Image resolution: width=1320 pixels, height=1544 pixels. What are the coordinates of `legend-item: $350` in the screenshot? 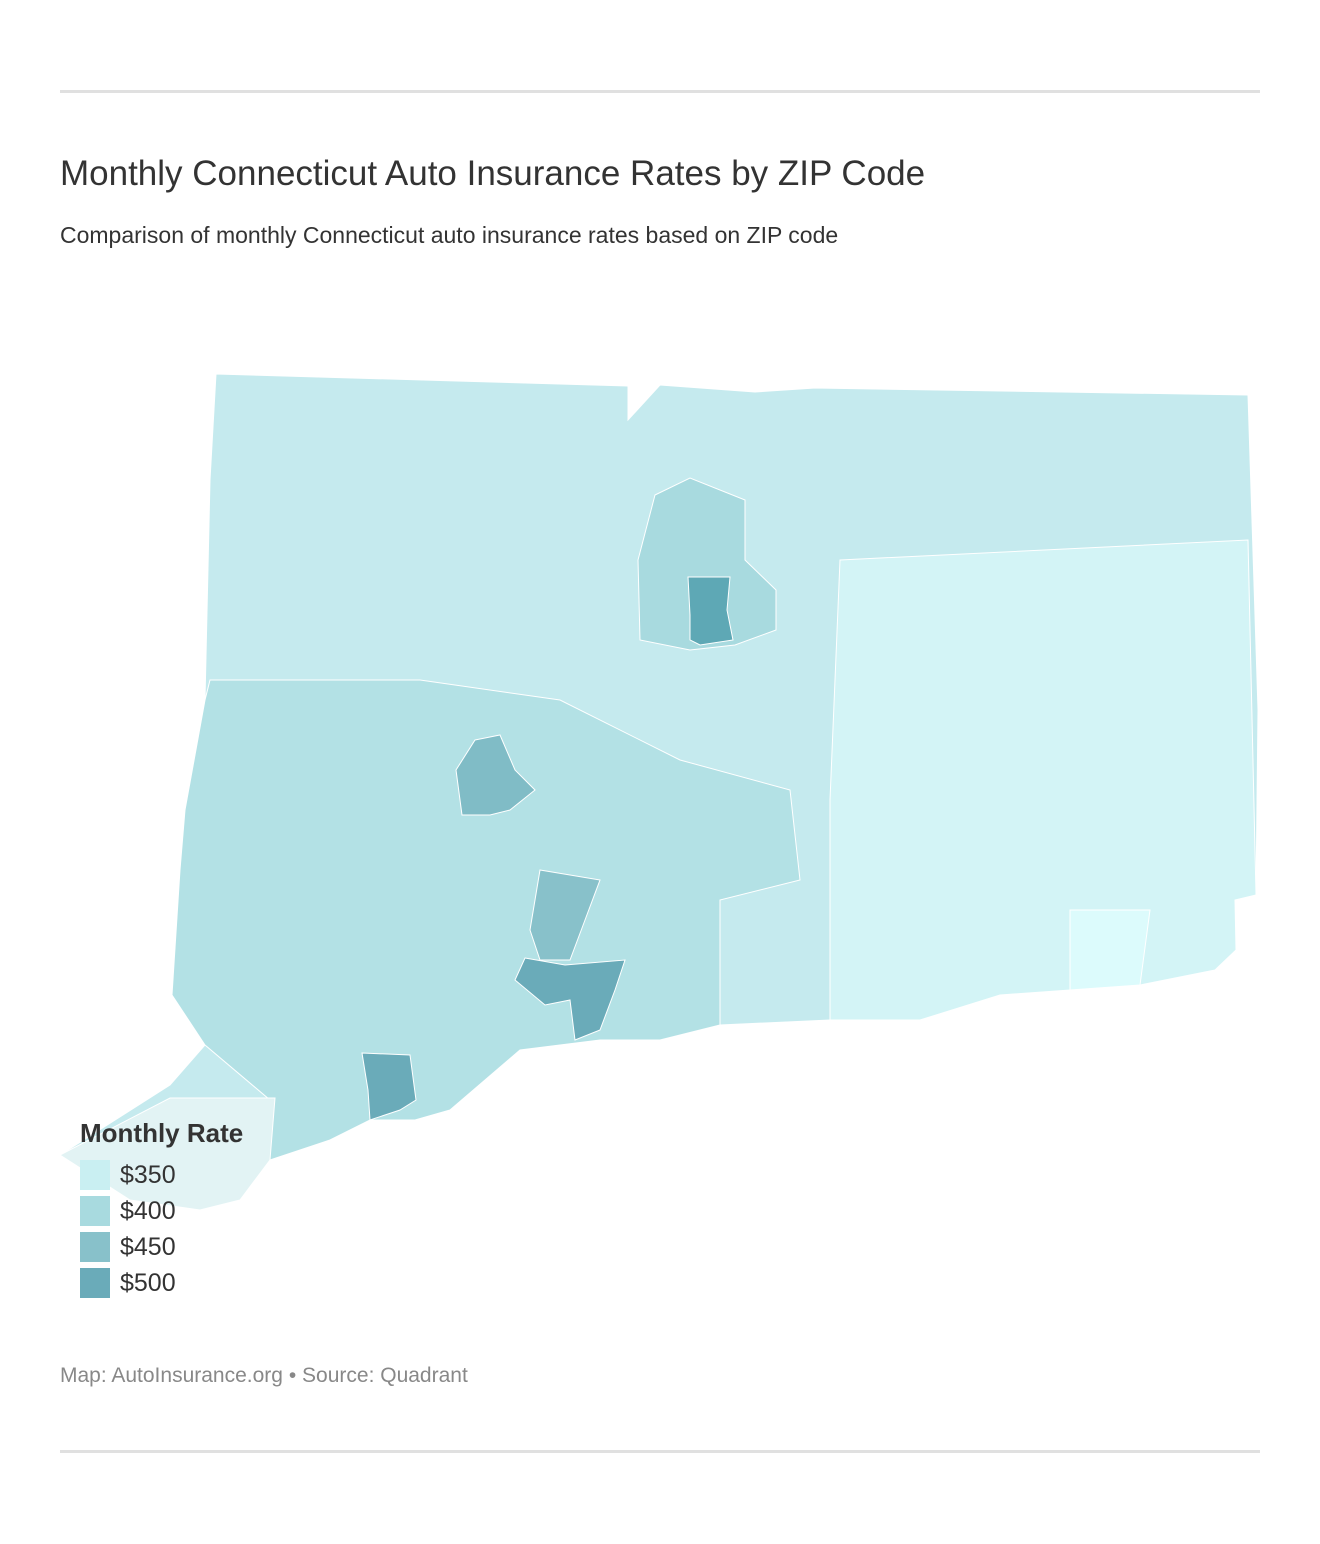 It's located at (161, 1175).